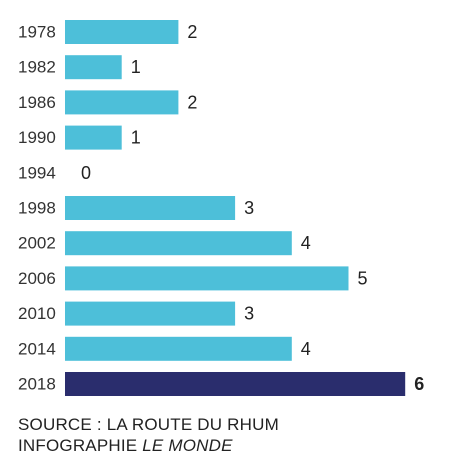  I want to click on bar-1982, so click(93, 67).